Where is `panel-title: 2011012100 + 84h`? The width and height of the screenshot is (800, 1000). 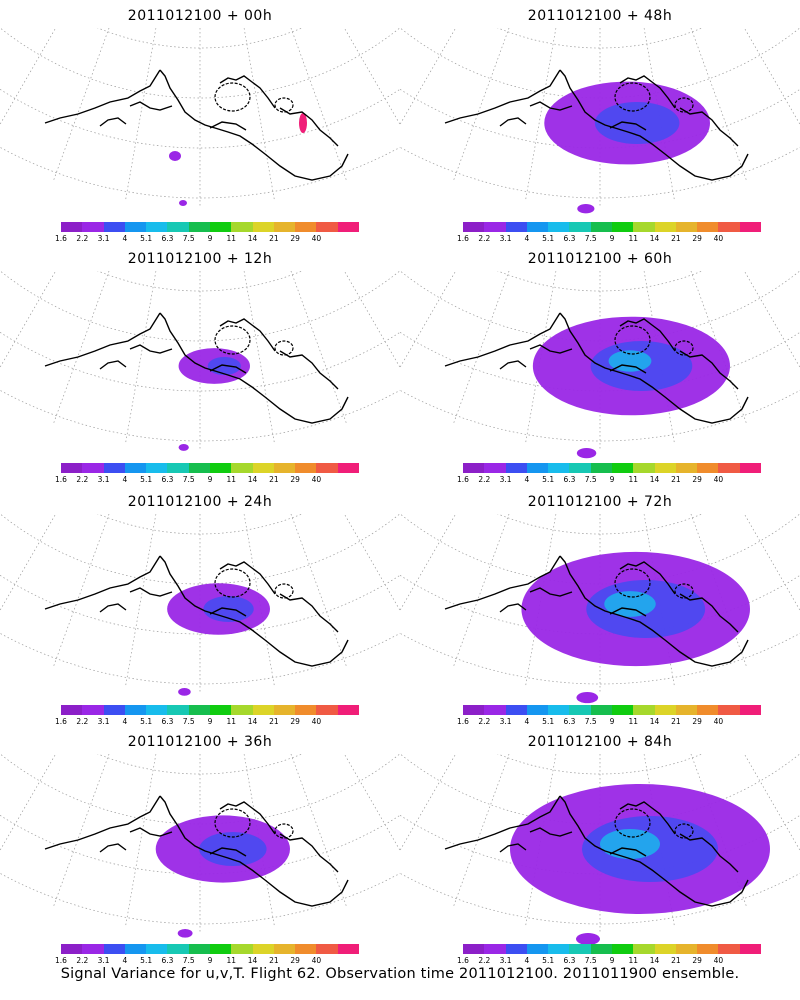
panel-title: 2011012100 + 84h is located at coordinates (600, 742).